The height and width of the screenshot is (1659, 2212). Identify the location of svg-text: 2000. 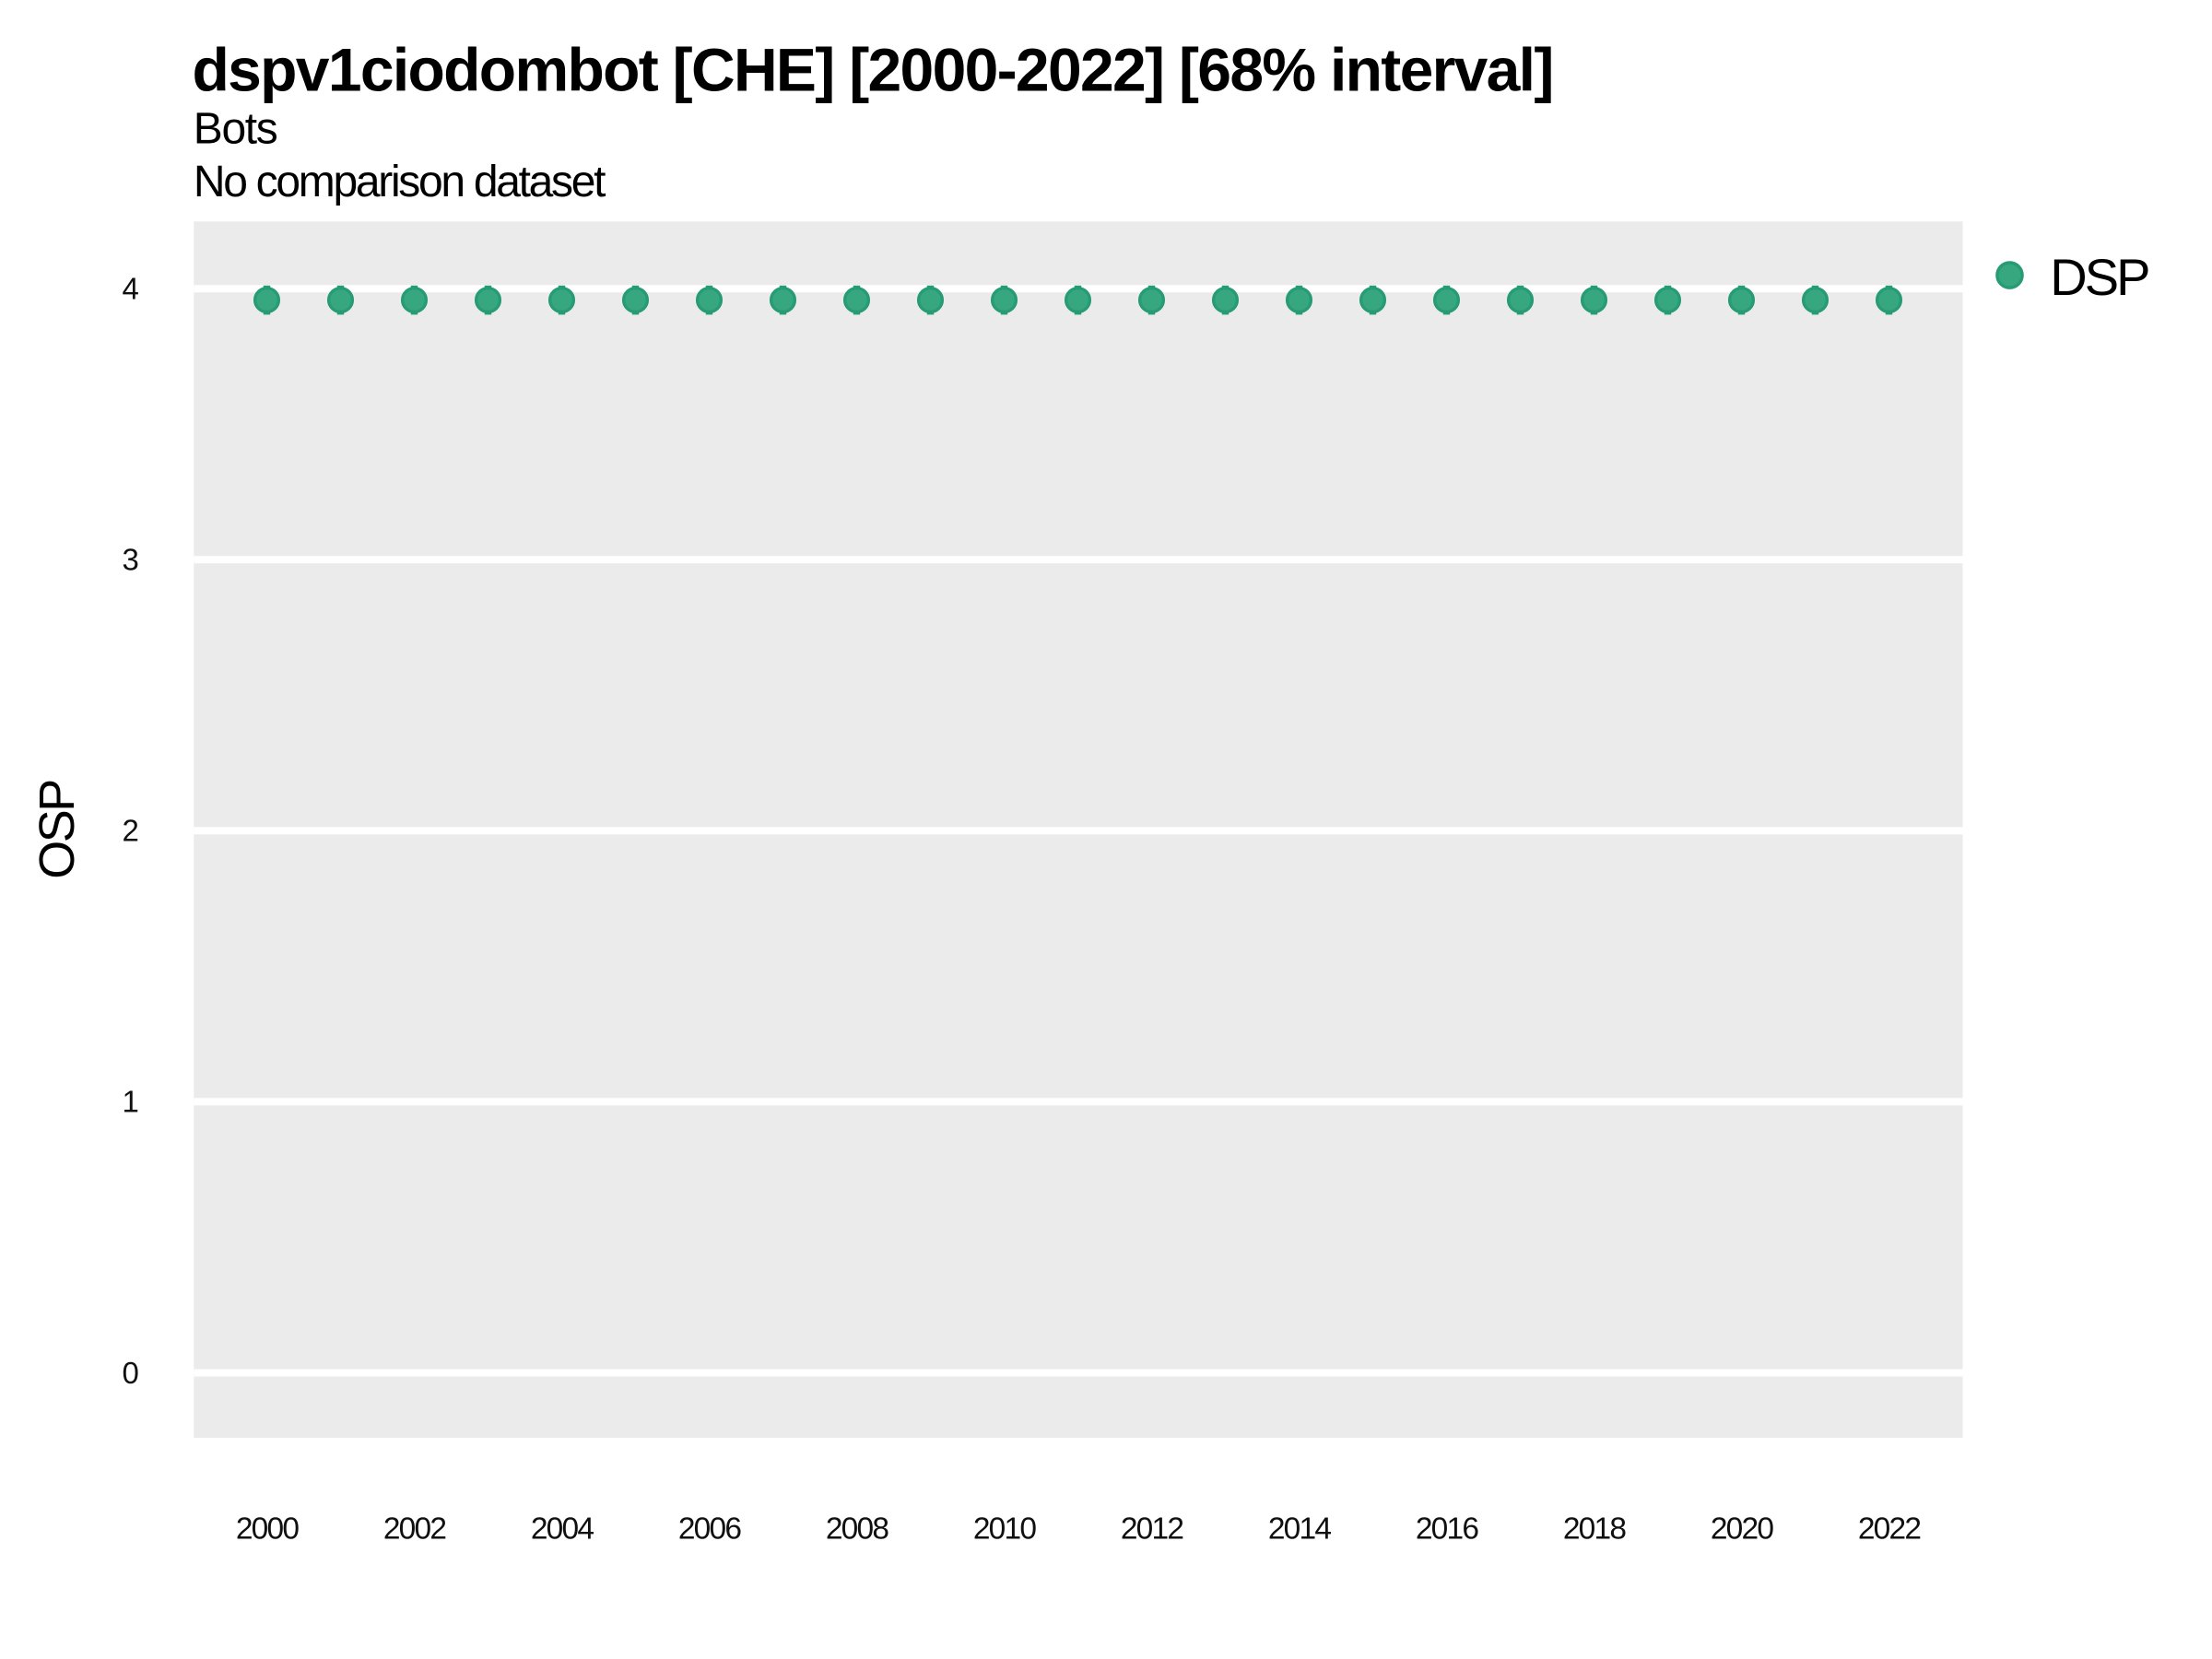
(267, 1529).